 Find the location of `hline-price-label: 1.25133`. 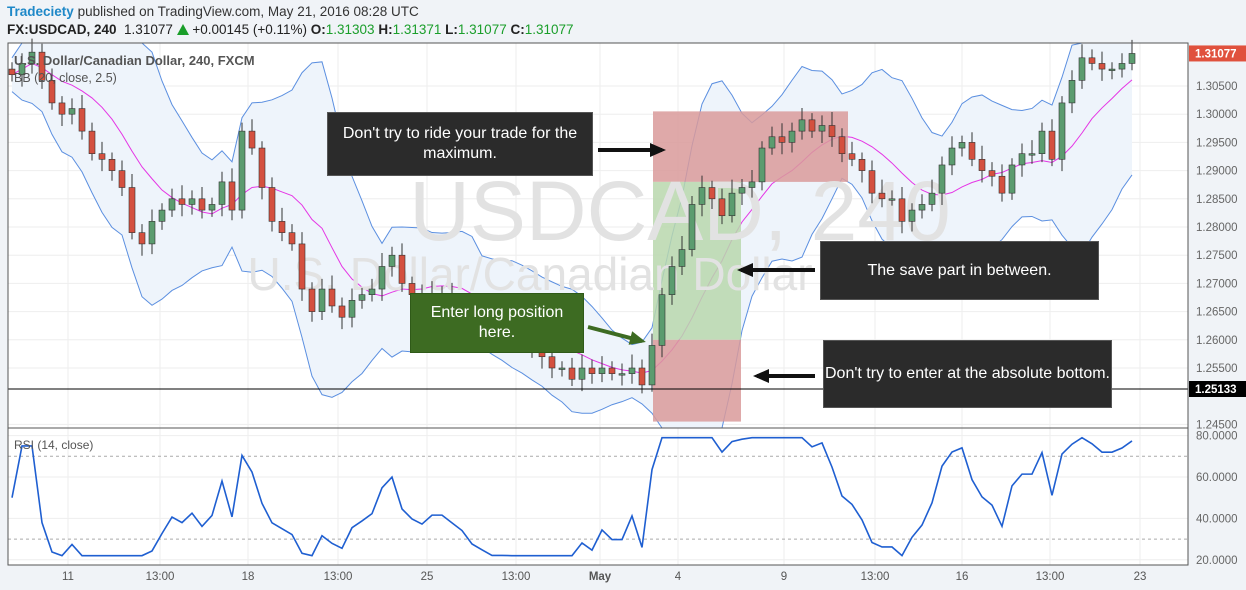

hline-price-label: 1.25133 is located at coordinates (1216, 390).